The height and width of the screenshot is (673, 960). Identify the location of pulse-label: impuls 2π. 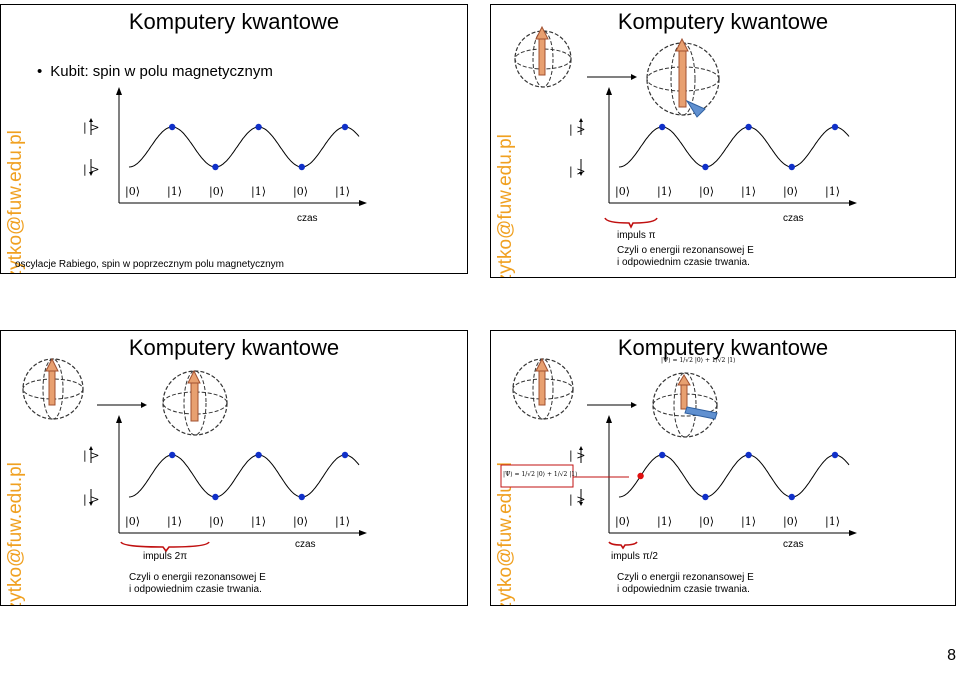
(165, 556).